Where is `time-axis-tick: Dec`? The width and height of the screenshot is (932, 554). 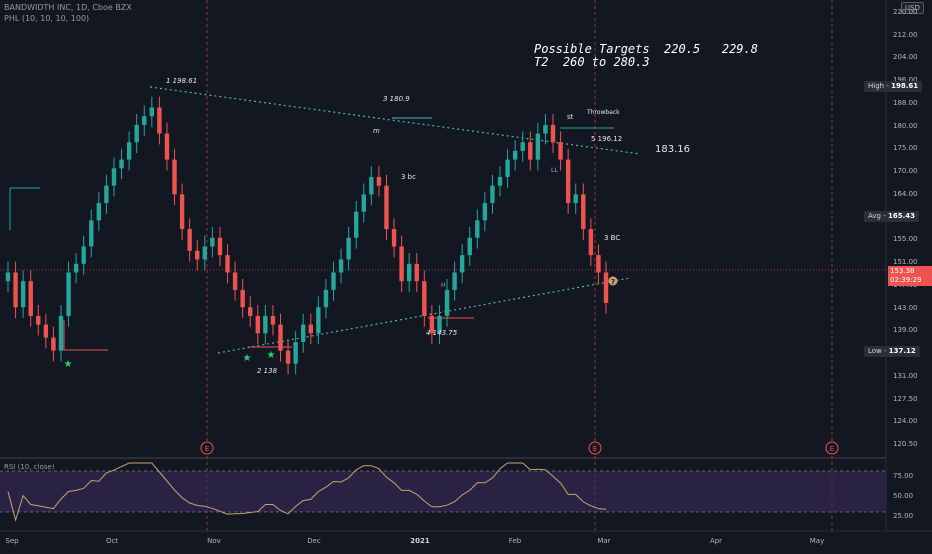 time-axis-tick: Dec is located at coordinates (314, 541).